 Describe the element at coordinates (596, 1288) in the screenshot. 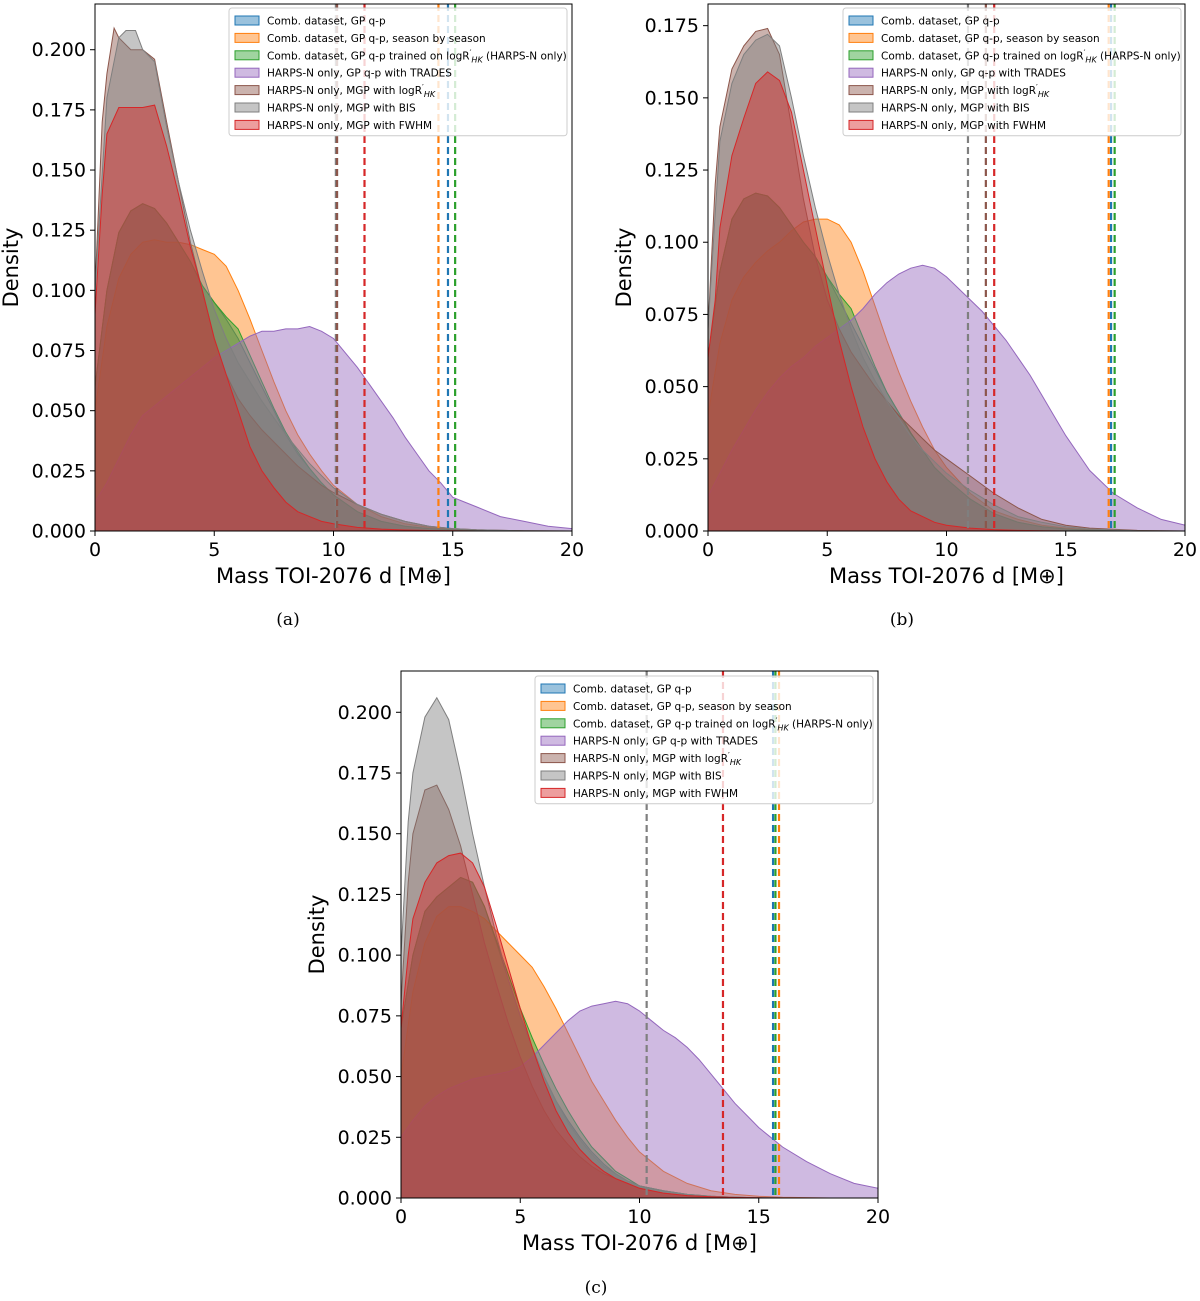

I see `panel-caption: (c)` at that location.